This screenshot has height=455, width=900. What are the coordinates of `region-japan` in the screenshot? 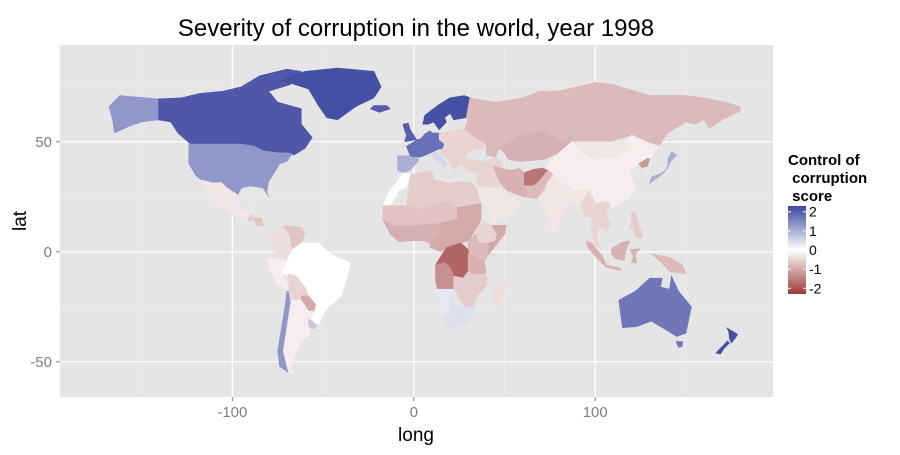 It's located at (663, 167).